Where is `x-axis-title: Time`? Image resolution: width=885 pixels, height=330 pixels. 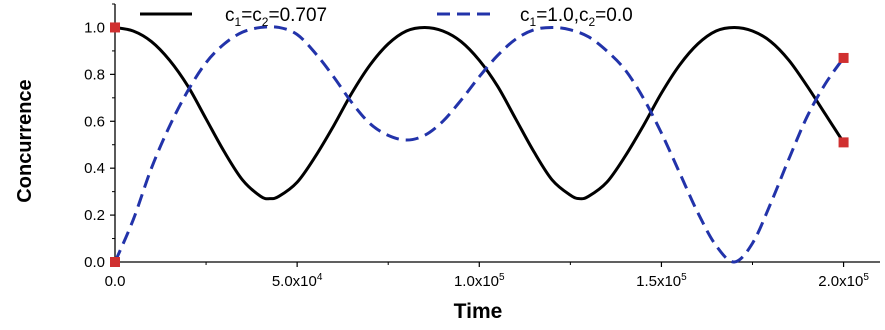
x-axis-title: Time is located at coordinates (478, 311).